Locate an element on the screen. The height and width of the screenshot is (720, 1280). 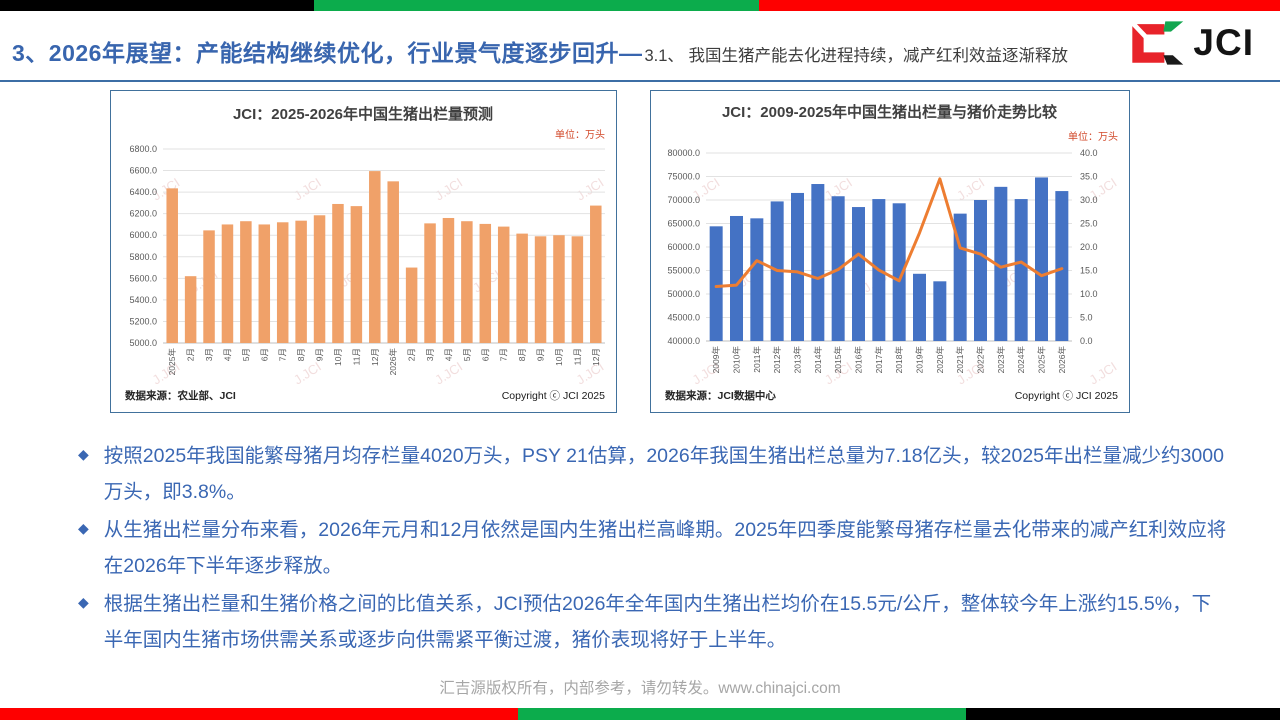
svg-text: 2014年 is located at coordinates (818, 360).